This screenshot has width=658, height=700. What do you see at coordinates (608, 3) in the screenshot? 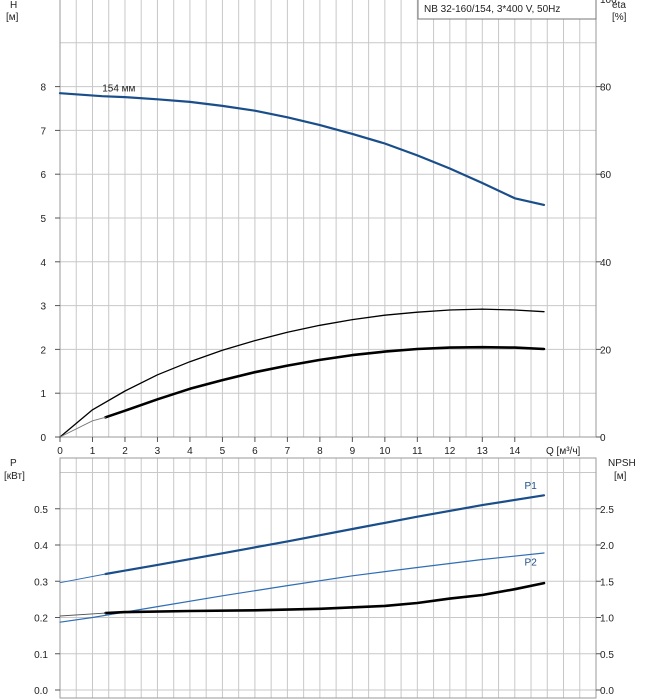
I see `eta-tick-label: 100` at bounding box center [608, 3].